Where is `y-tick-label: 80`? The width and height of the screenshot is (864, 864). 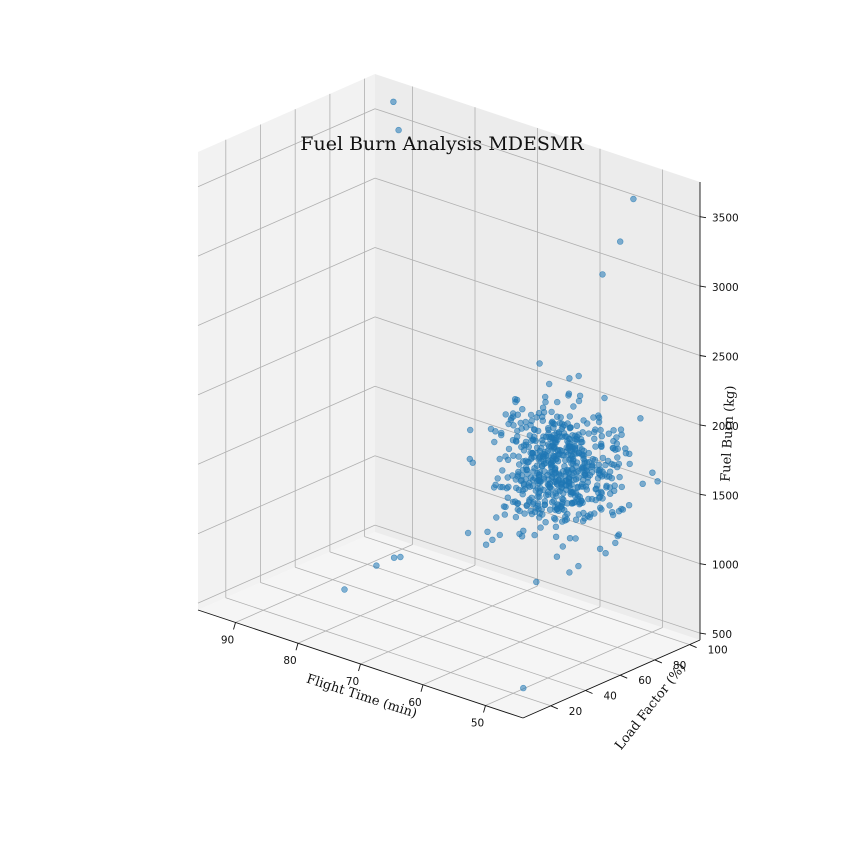 y-tick-label: 80 is located at coordinates (679, 666).